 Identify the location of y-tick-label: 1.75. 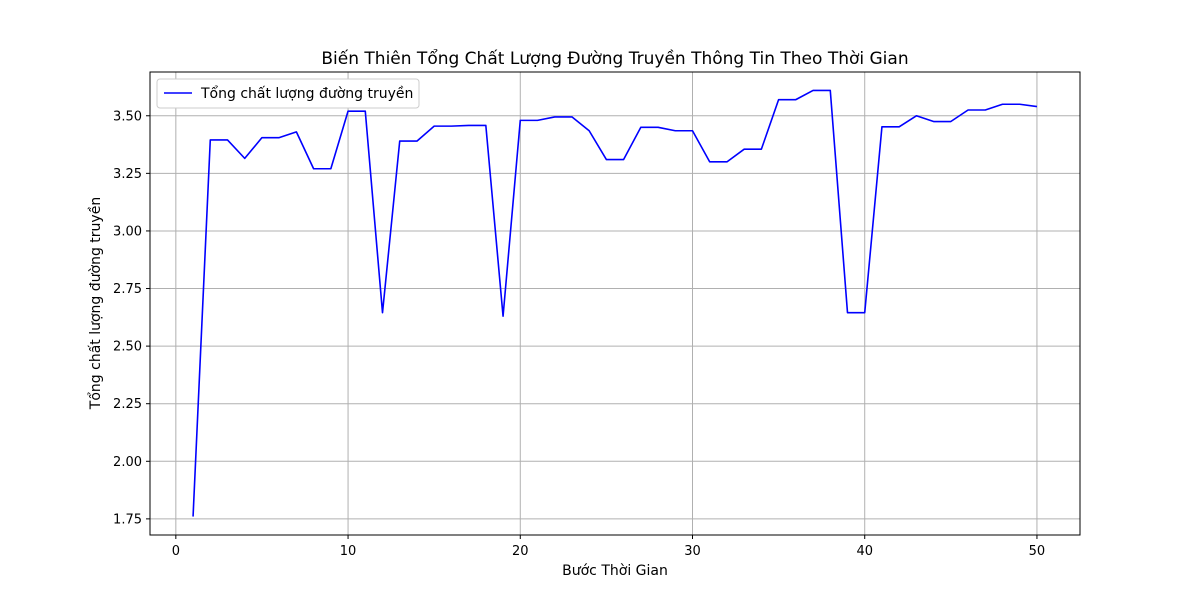
(127, 519).